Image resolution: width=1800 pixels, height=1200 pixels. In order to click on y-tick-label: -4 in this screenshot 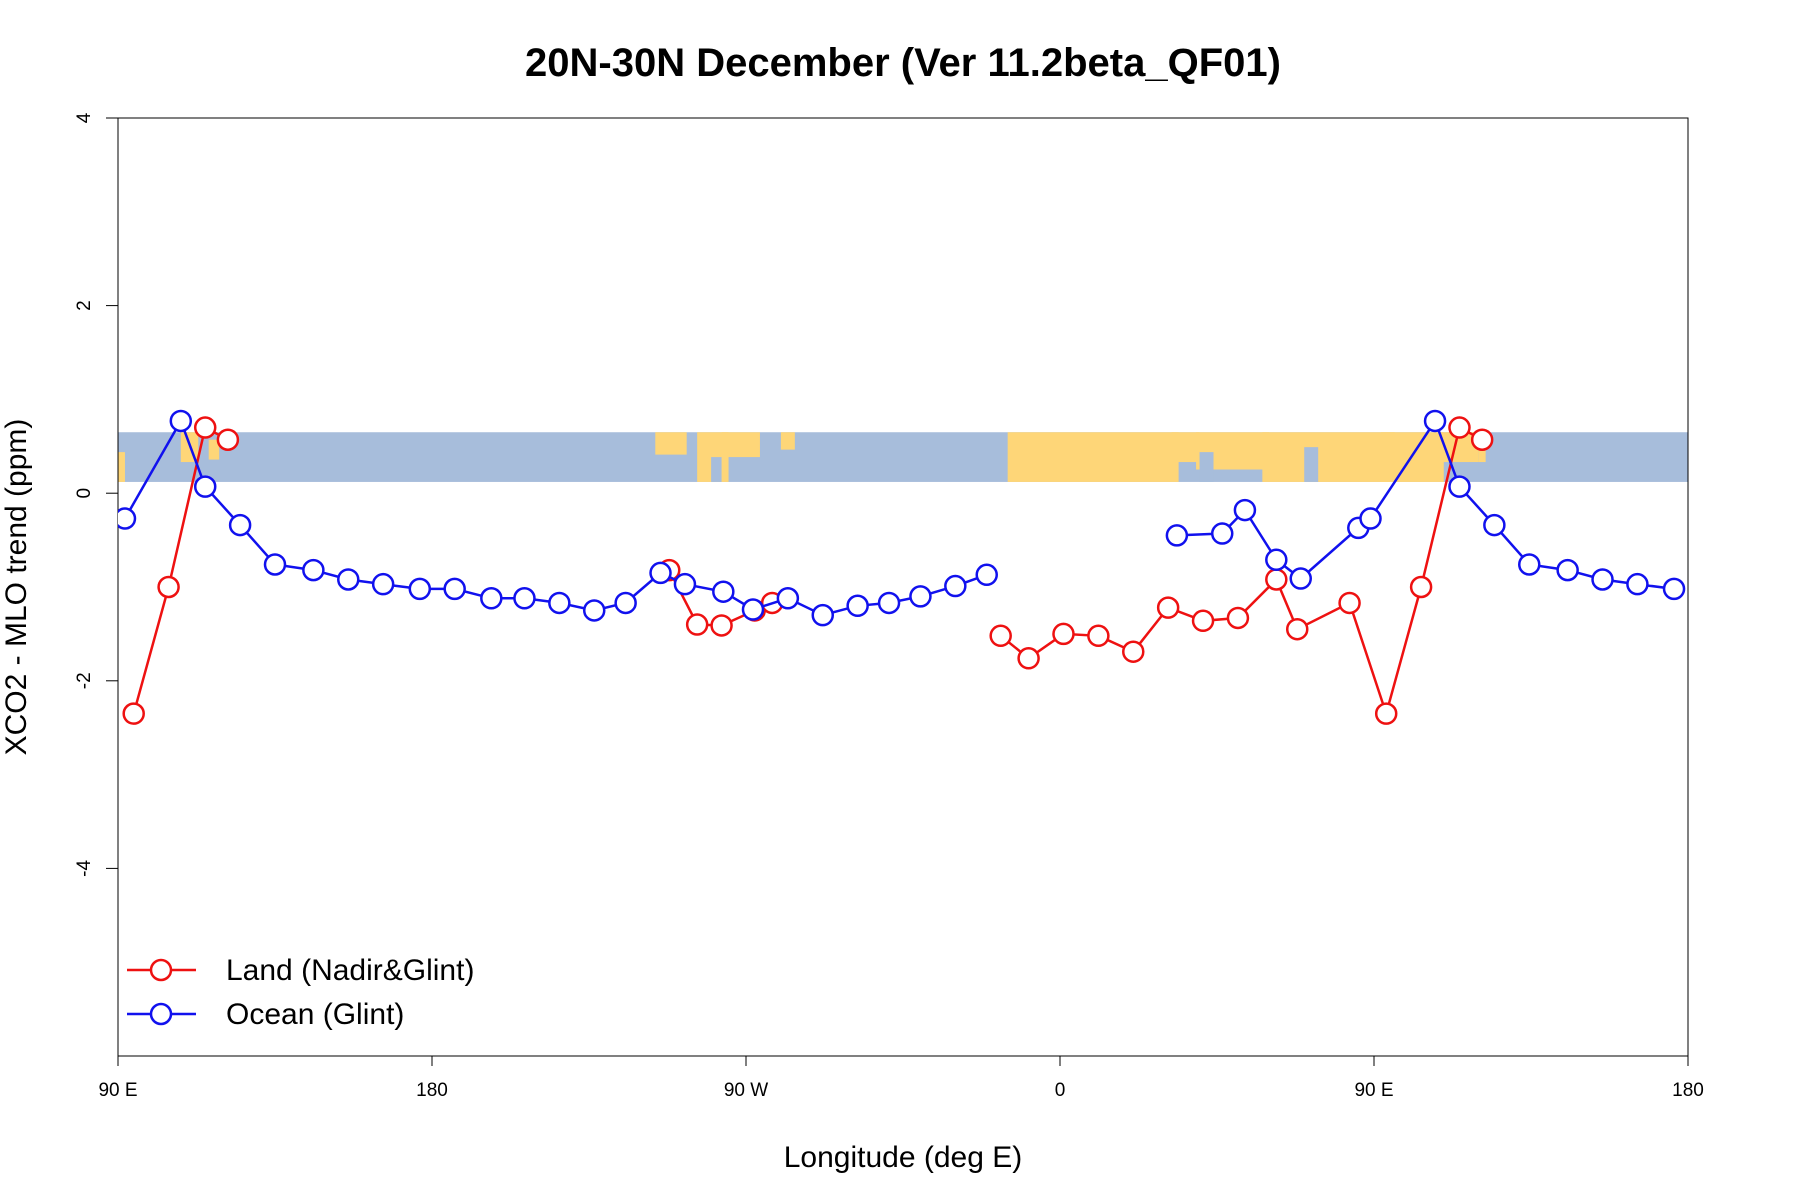, I will do `click(84, 868)`.